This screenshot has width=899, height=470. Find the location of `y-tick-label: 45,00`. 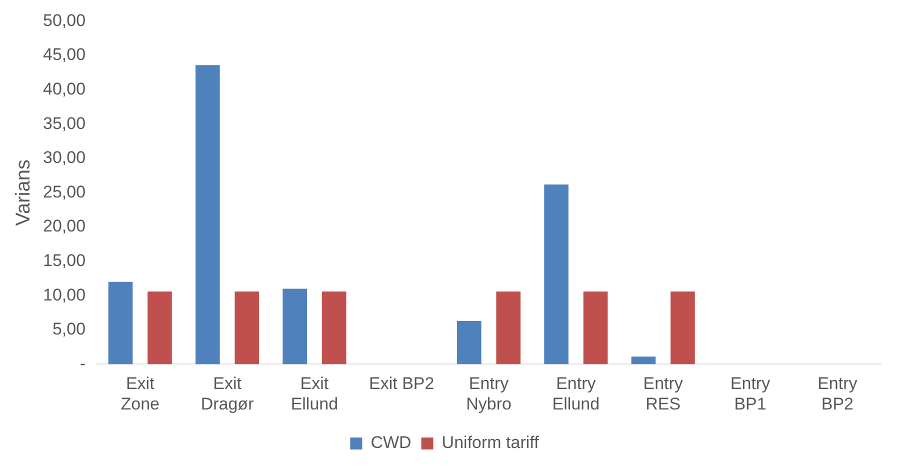

y-tick-label: 45,00 is located at coordinates (64, 54).